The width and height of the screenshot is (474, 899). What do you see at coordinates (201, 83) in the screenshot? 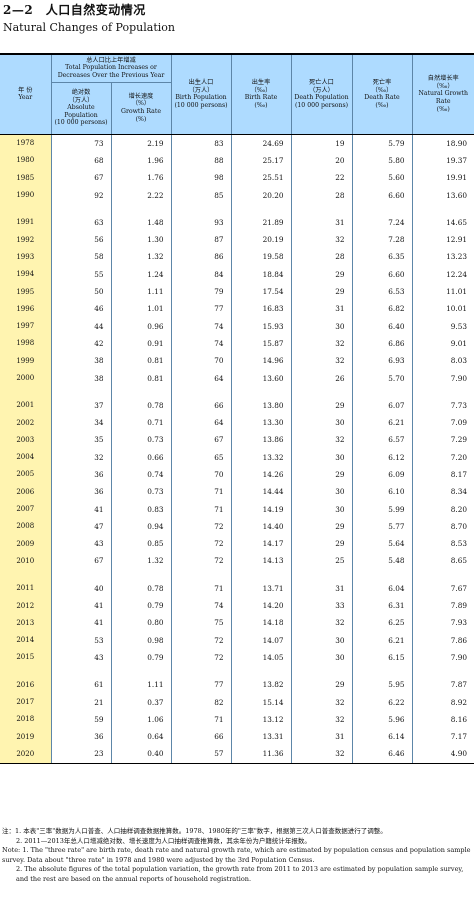
I see `header-births-cn: 出生人口` at bounding box center [201, 83].